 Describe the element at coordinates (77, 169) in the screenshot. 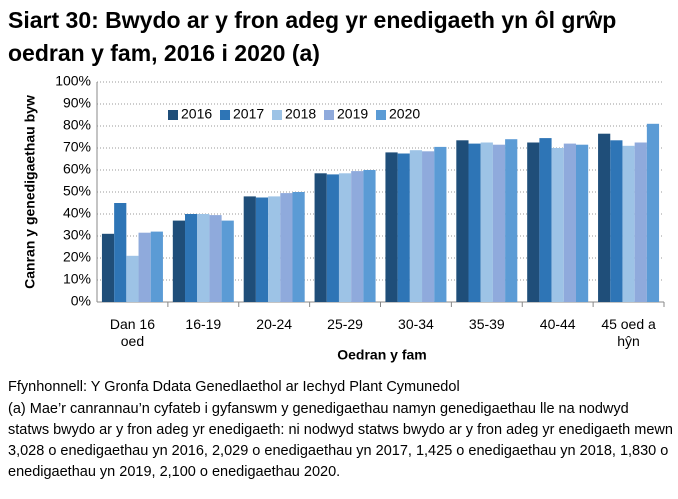

I see `y-tick-label: 60%` at that location.